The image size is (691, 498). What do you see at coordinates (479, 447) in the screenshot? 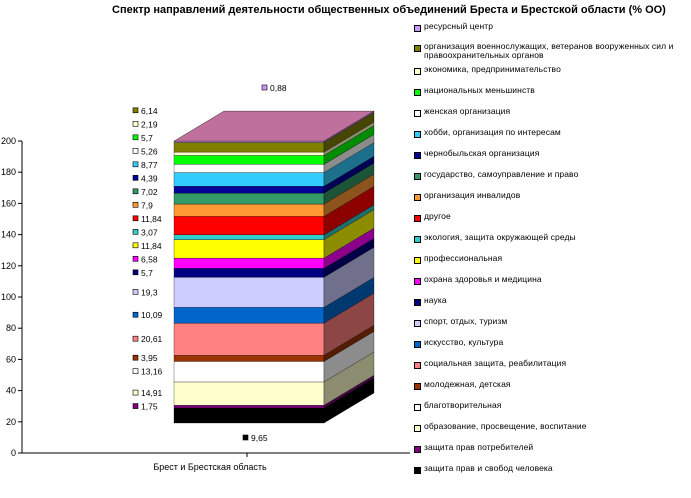
I see `legend-label: защита прав потребителей` at bounding box center [479, 447].